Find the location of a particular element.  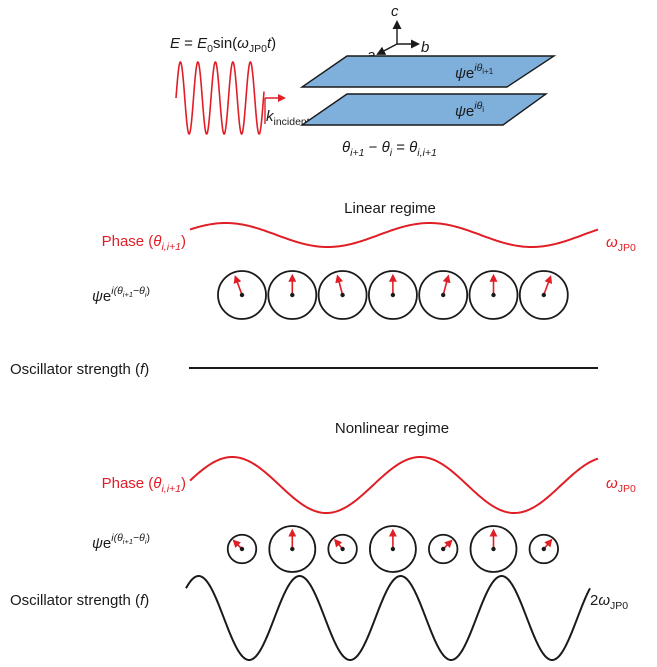

linear-phase-wave is located at coordinates (394, 235).